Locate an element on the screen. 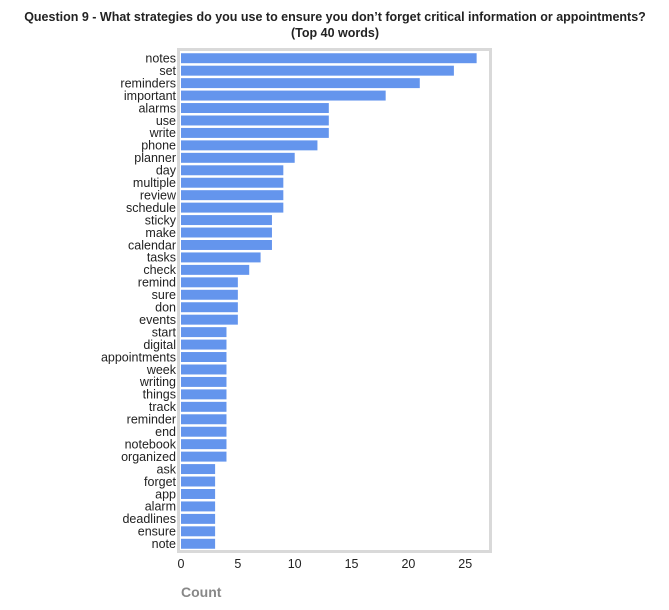 The image size is (669, 610). bar-remind is located at coordinates (209, 282).